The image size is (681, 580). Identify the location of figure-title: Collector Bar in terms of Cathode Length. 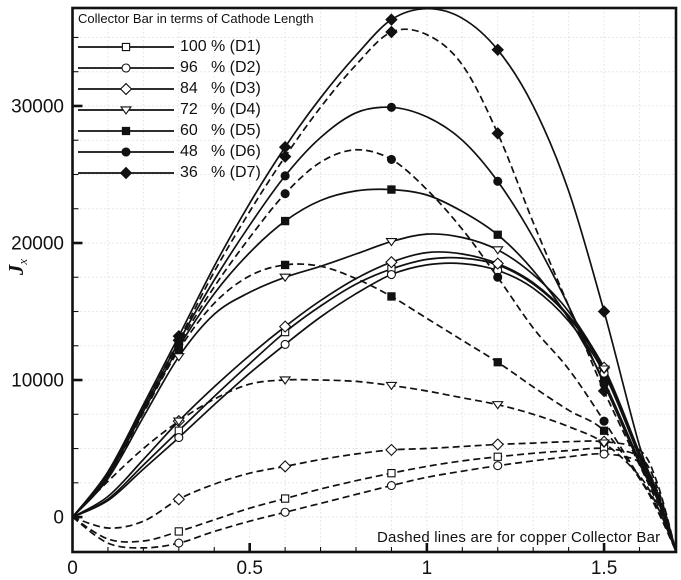
(196, 18).